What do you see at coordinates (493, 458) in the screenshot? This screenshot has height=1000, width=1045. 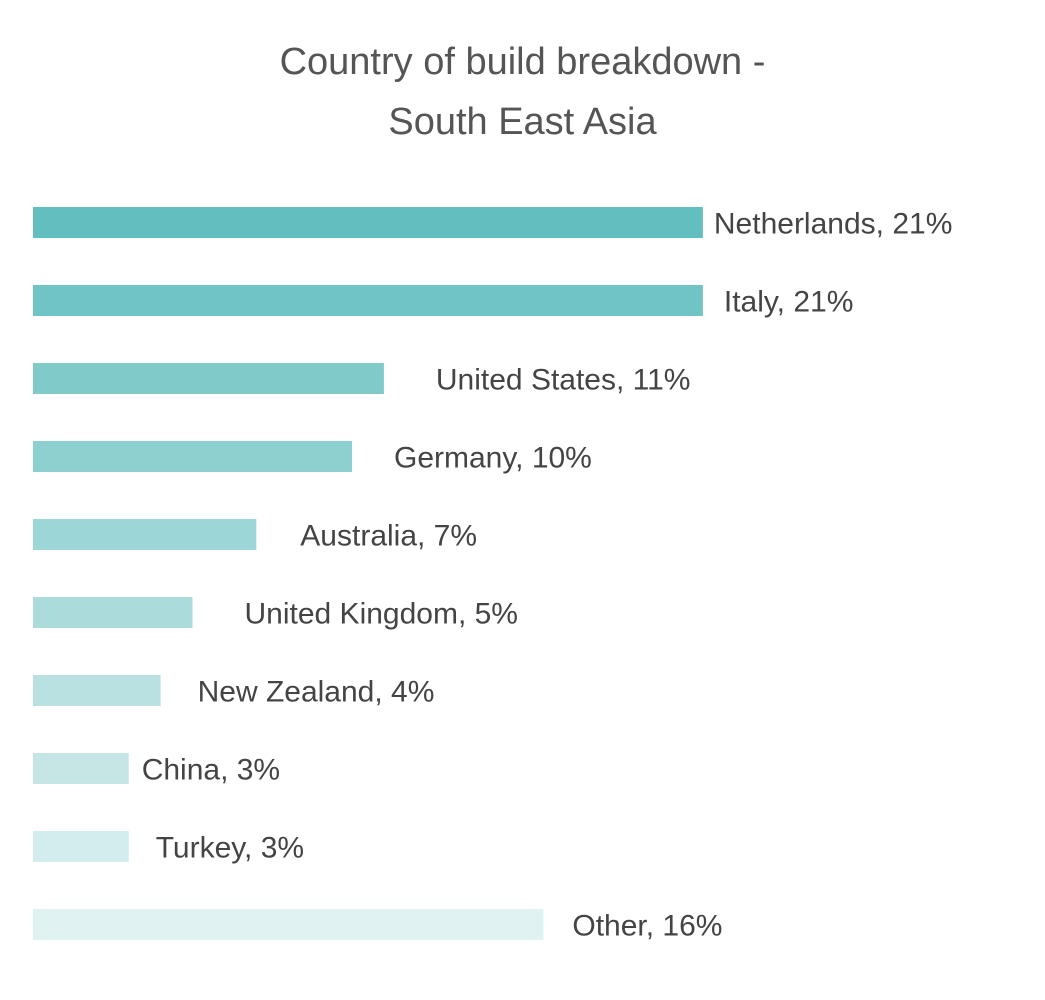 I see `data-label: Germany, 10%` at bounding box center [493, 458].